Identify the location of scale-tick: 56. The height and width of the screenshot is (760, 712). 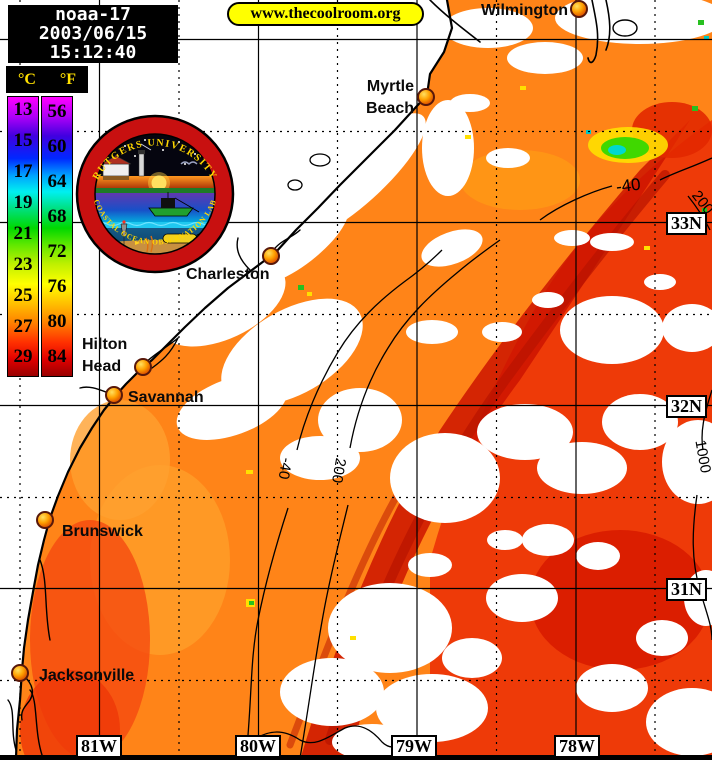
(57, 111).